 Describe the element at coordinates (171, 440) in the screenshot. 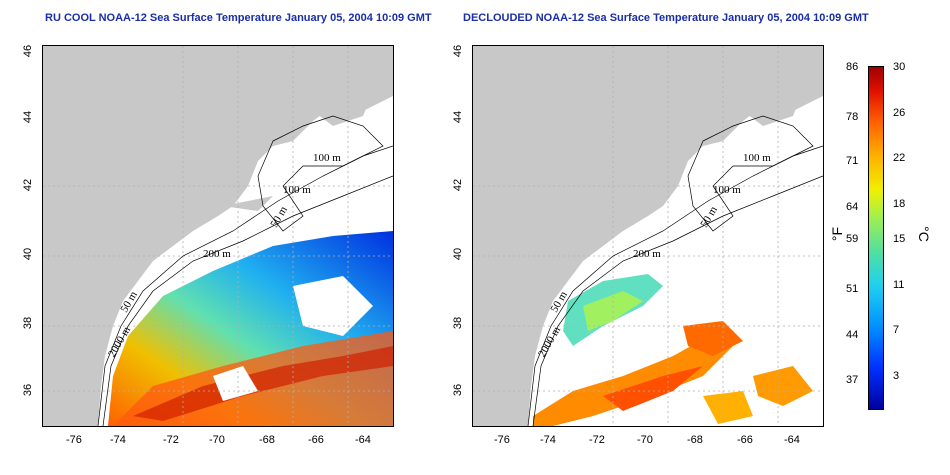

I see `left-xtick-2: -72` at that location.